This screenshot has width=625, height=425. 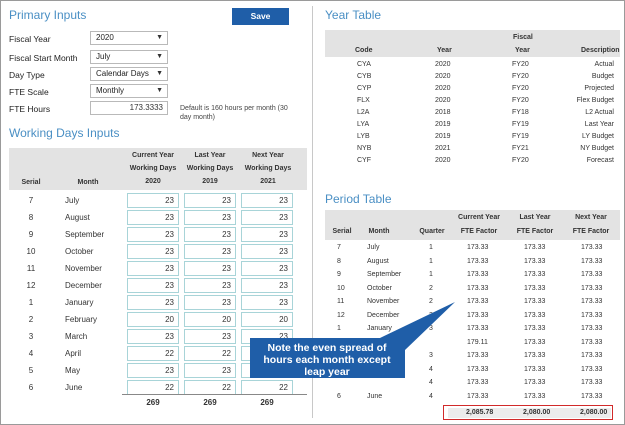 What do you see at coordinates (81, 319) in the screenshot?
I see `month-cell: February` at bounding box center [81, 319].